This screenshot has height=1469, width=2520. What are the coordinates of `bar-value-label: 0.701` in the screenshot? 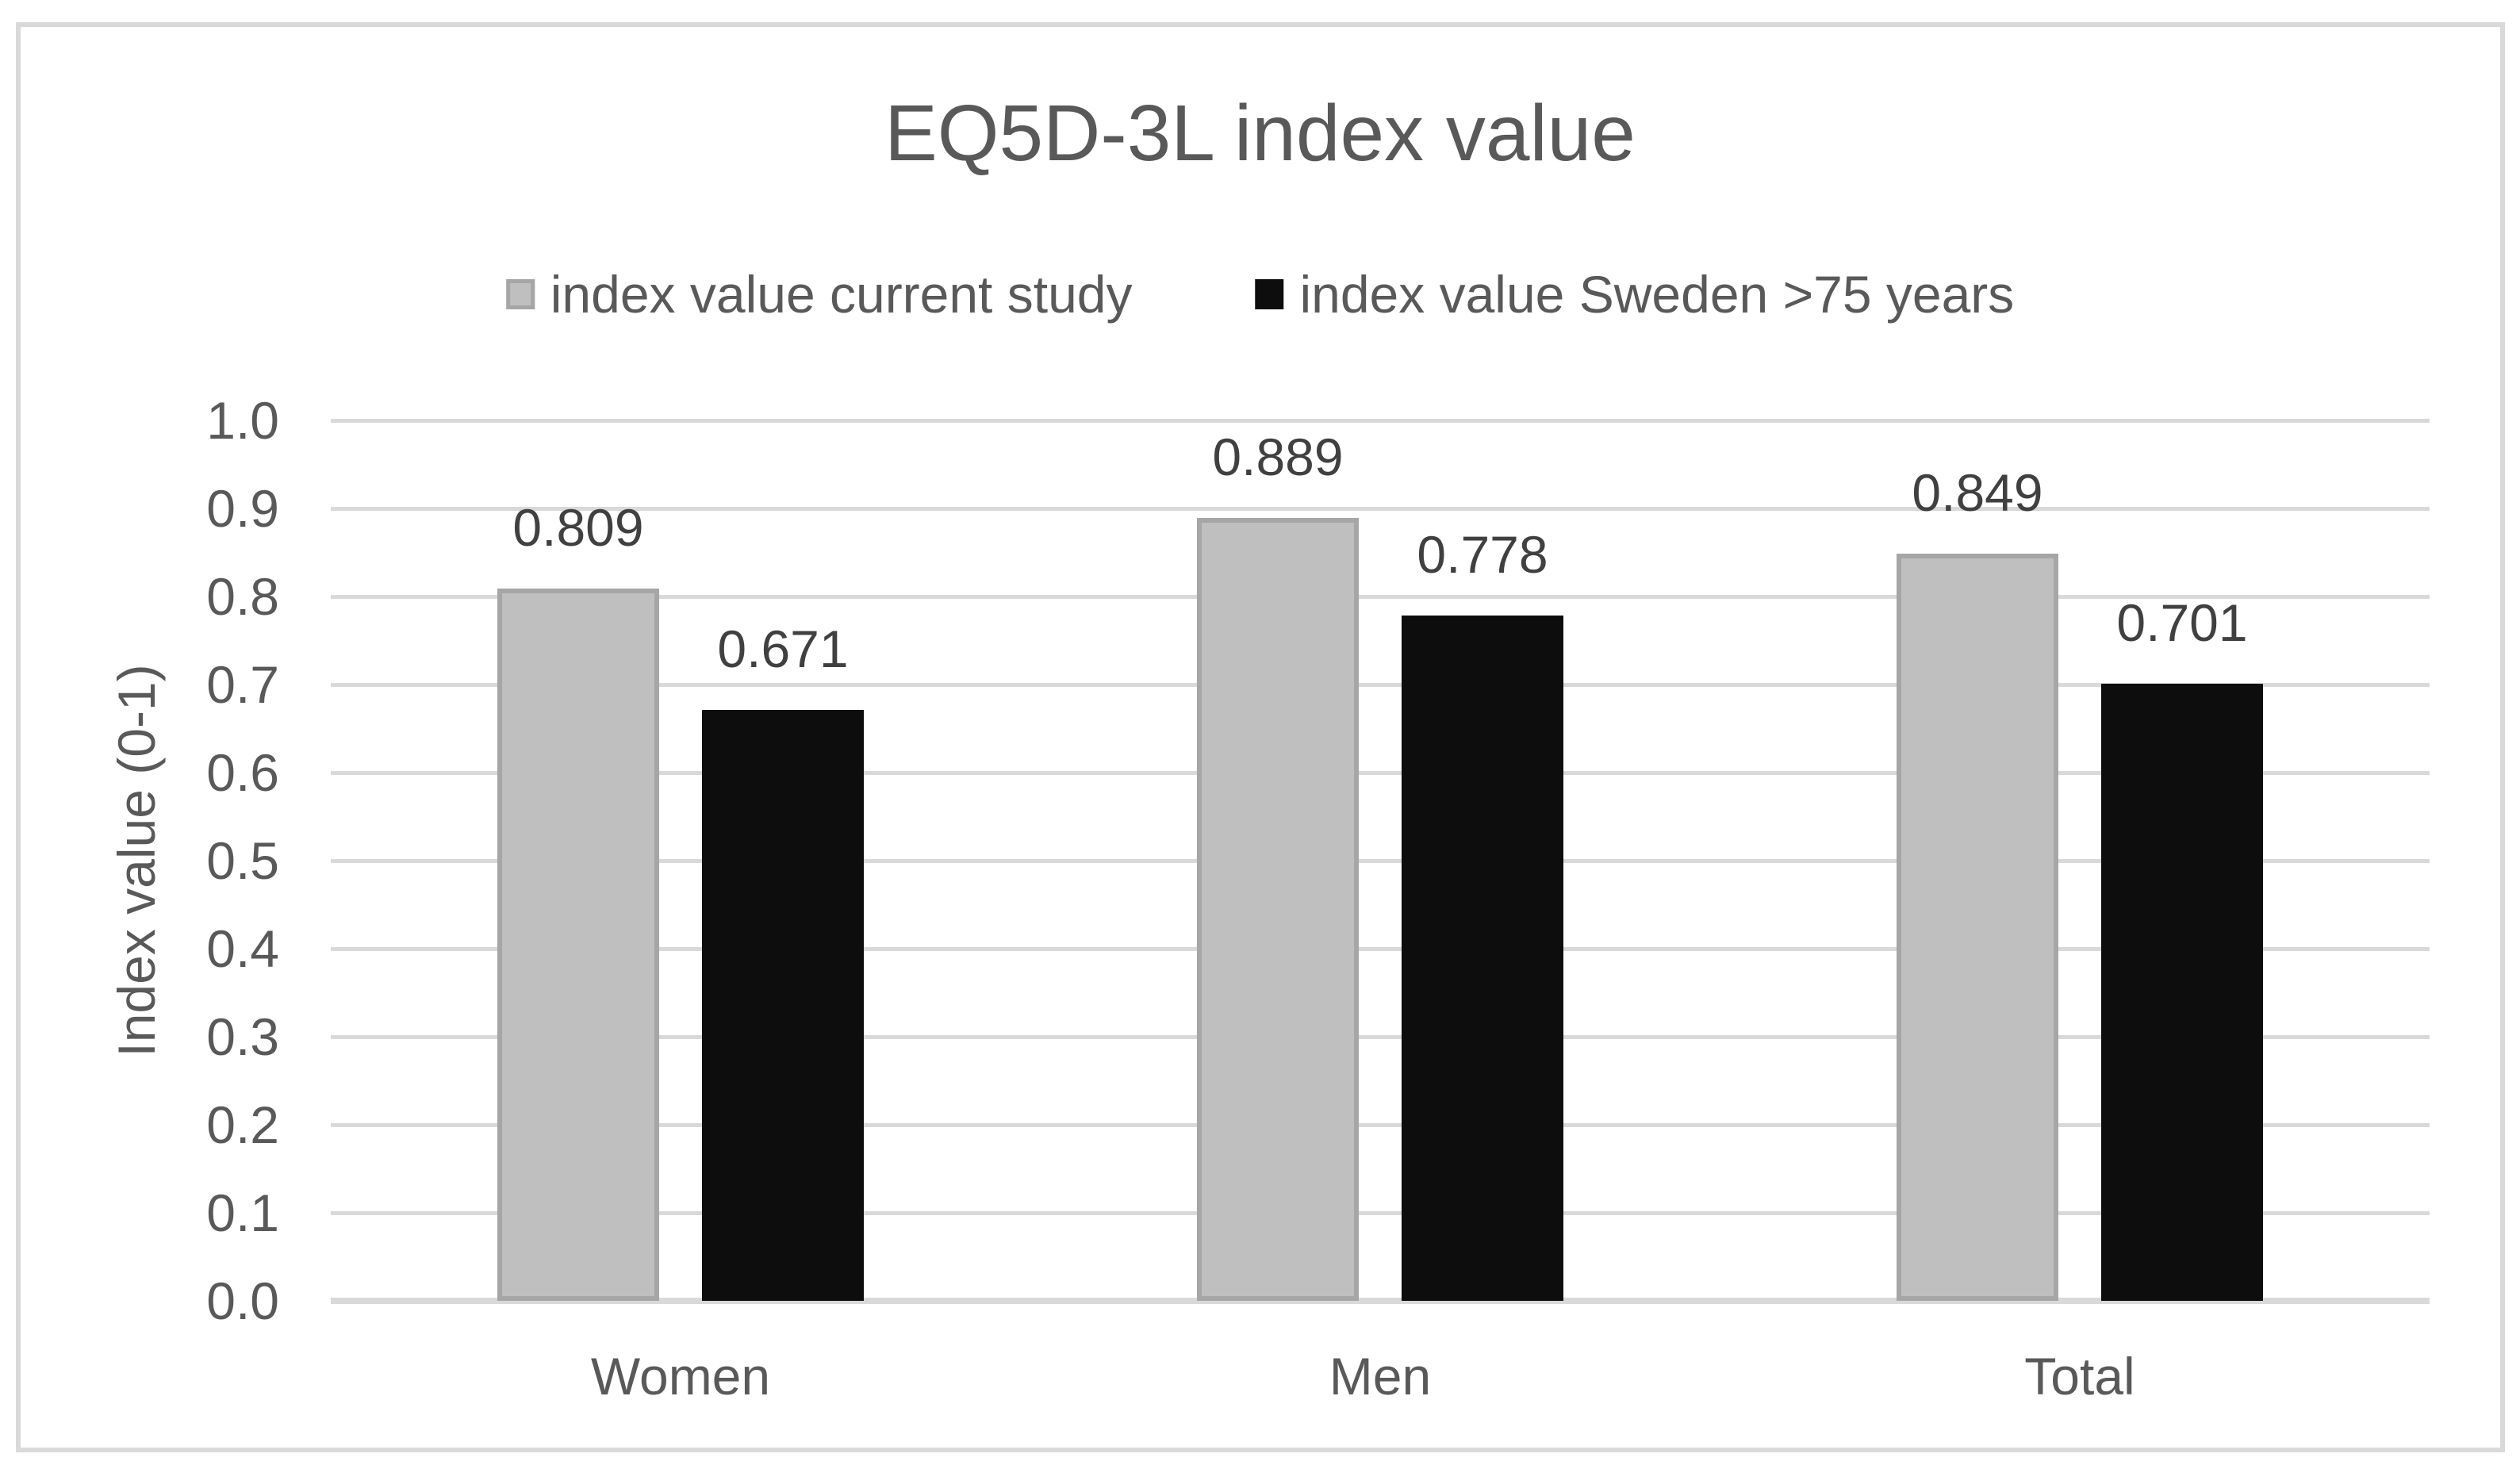 It's located at (2182, 622).